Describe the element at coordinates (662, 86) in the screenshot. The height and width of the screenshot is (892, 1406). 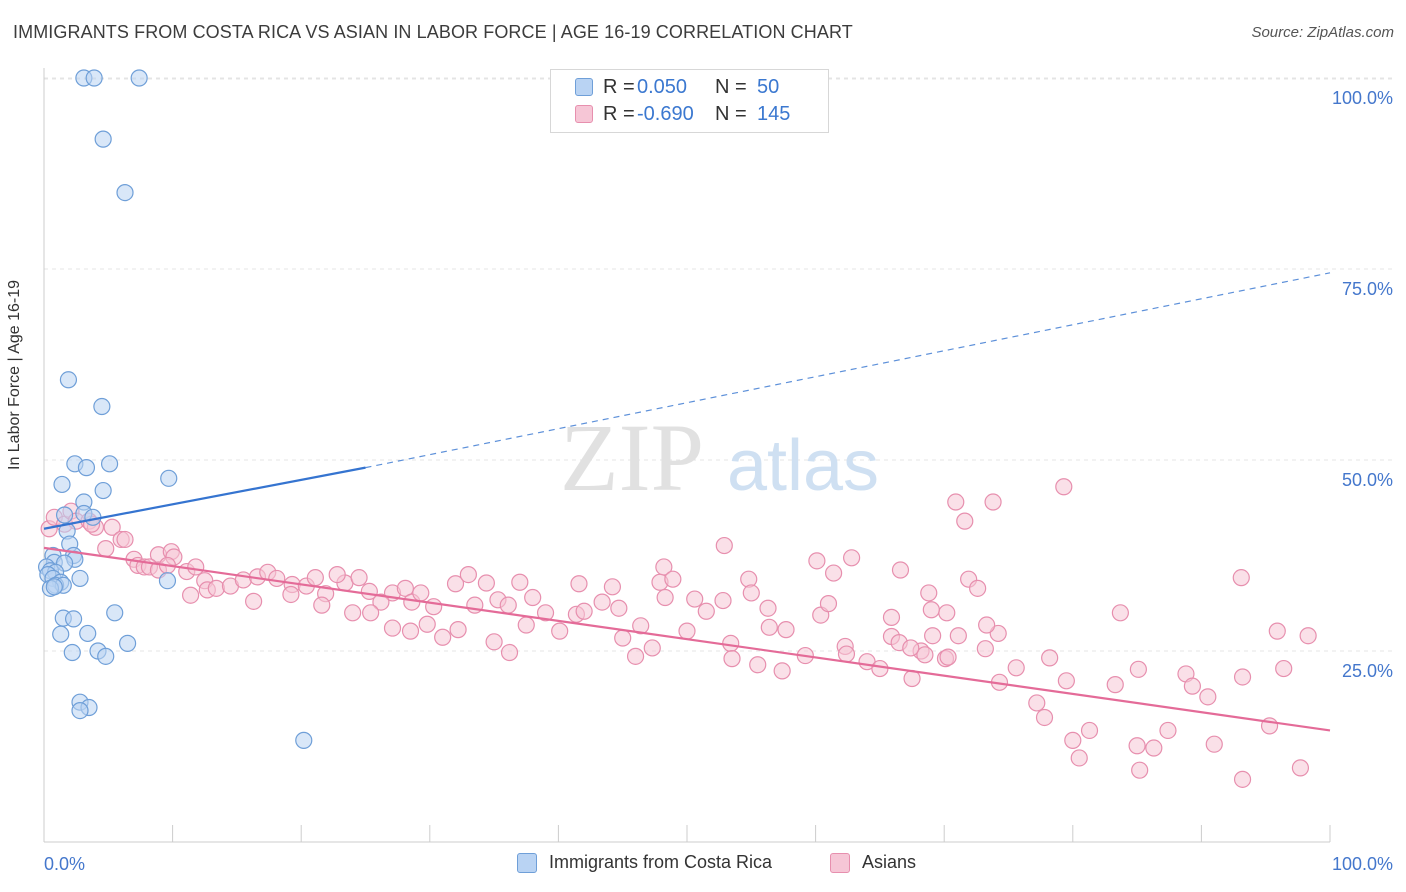
I see `legend-r-value-costa-rica: 0.050` at that location.